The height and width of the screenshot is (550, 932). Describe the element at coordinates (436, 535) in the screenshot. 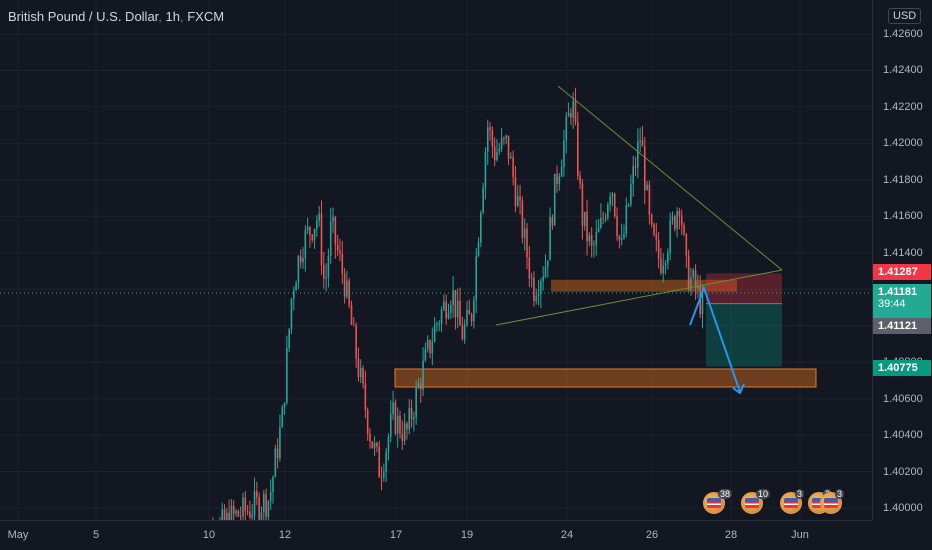

I see `time-axis: May 5 10 12 17 19 24 26 28 Jun` at that location.